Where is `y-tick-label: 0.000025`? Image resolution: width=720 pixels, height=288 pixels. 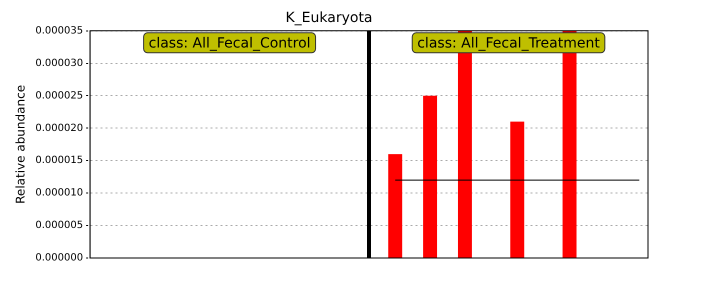 y-tick-label: 0.000025 is located at coordinates (59, 96).